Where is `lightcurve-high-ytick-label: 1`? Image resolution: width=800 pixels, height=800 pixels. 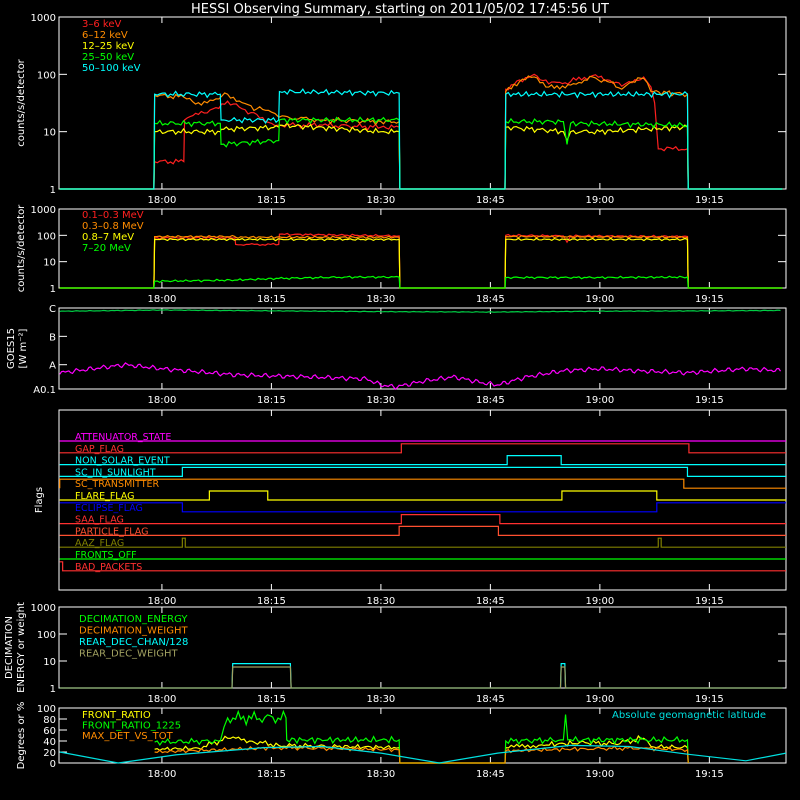 lightcurve-high-ytick-label: 1 is located at coordinates (53, 289).